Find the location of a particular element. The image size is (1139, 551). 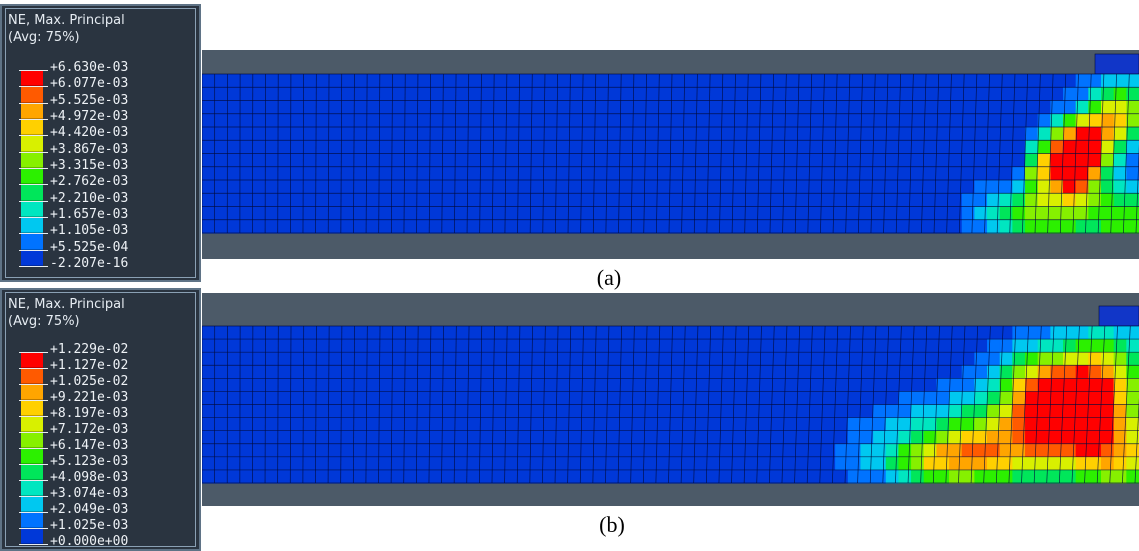

legend-value: +2.210e-03 is located at coordinates (89, 198).